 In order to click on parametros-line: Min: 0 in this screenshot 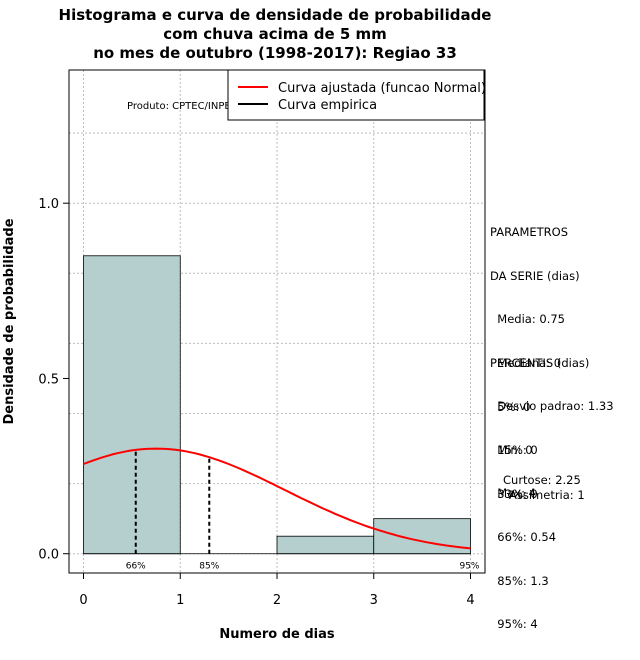, I will do `click(511, 449)`.